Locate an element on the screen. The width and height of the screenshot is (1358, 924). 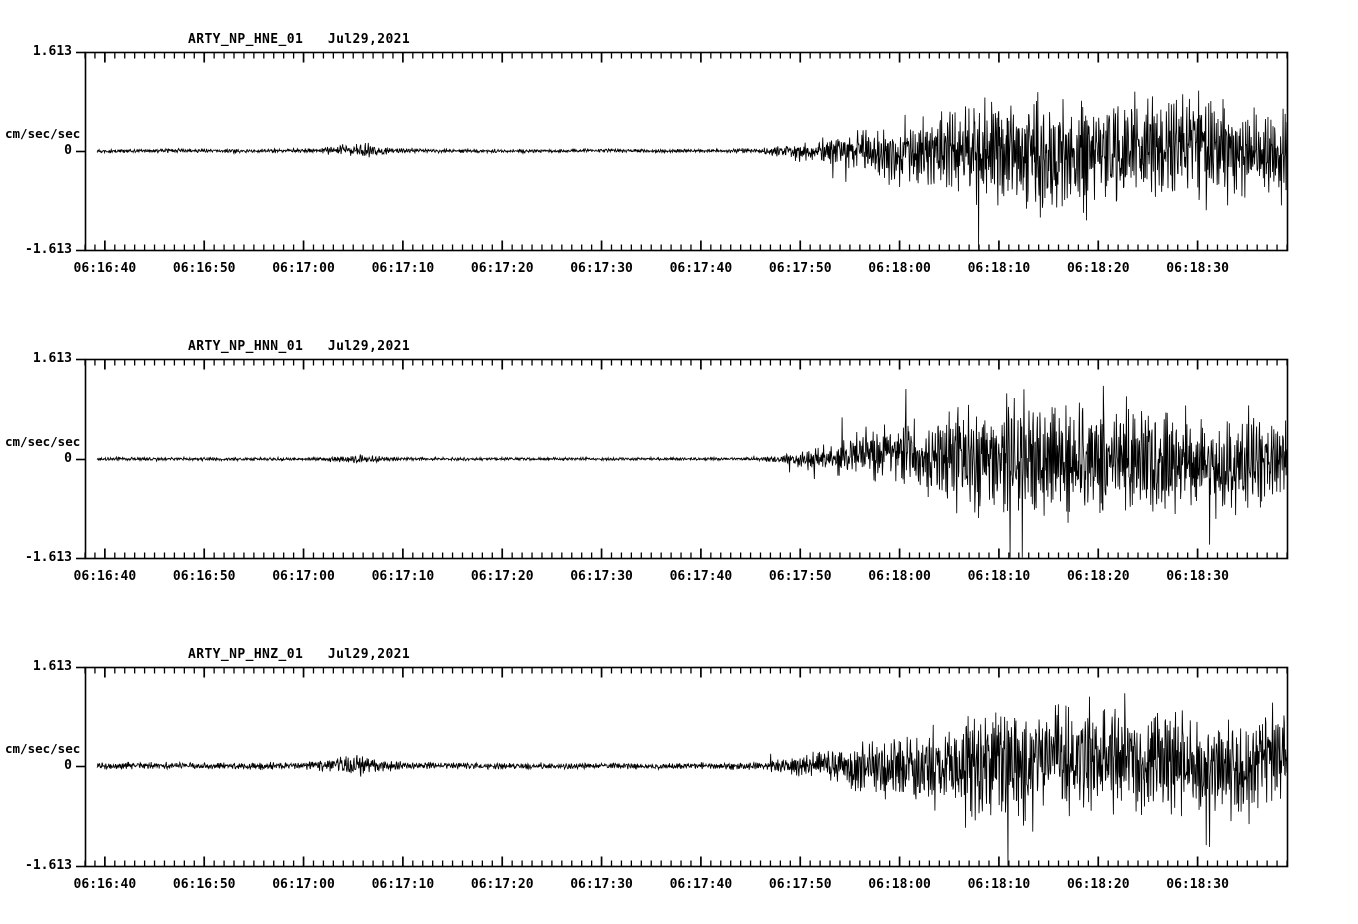
x-tick-label-hne-0: 06:16:40 is located at coordinates (105, 268).